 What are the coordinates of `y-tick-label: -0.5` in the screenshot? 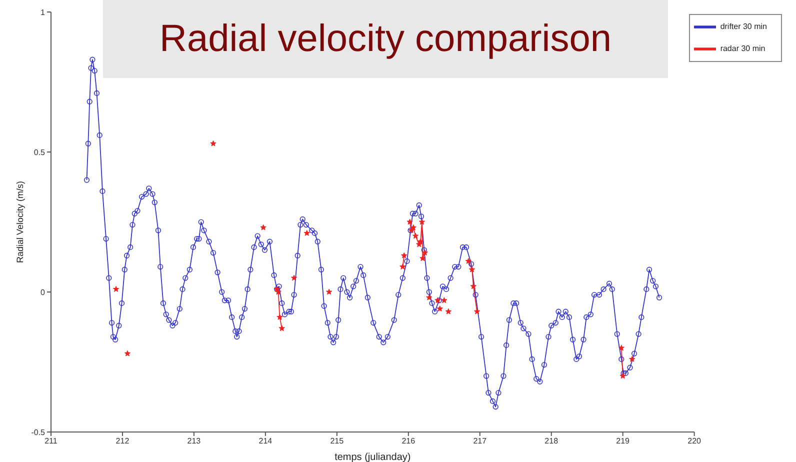 It's located at (38, 432).